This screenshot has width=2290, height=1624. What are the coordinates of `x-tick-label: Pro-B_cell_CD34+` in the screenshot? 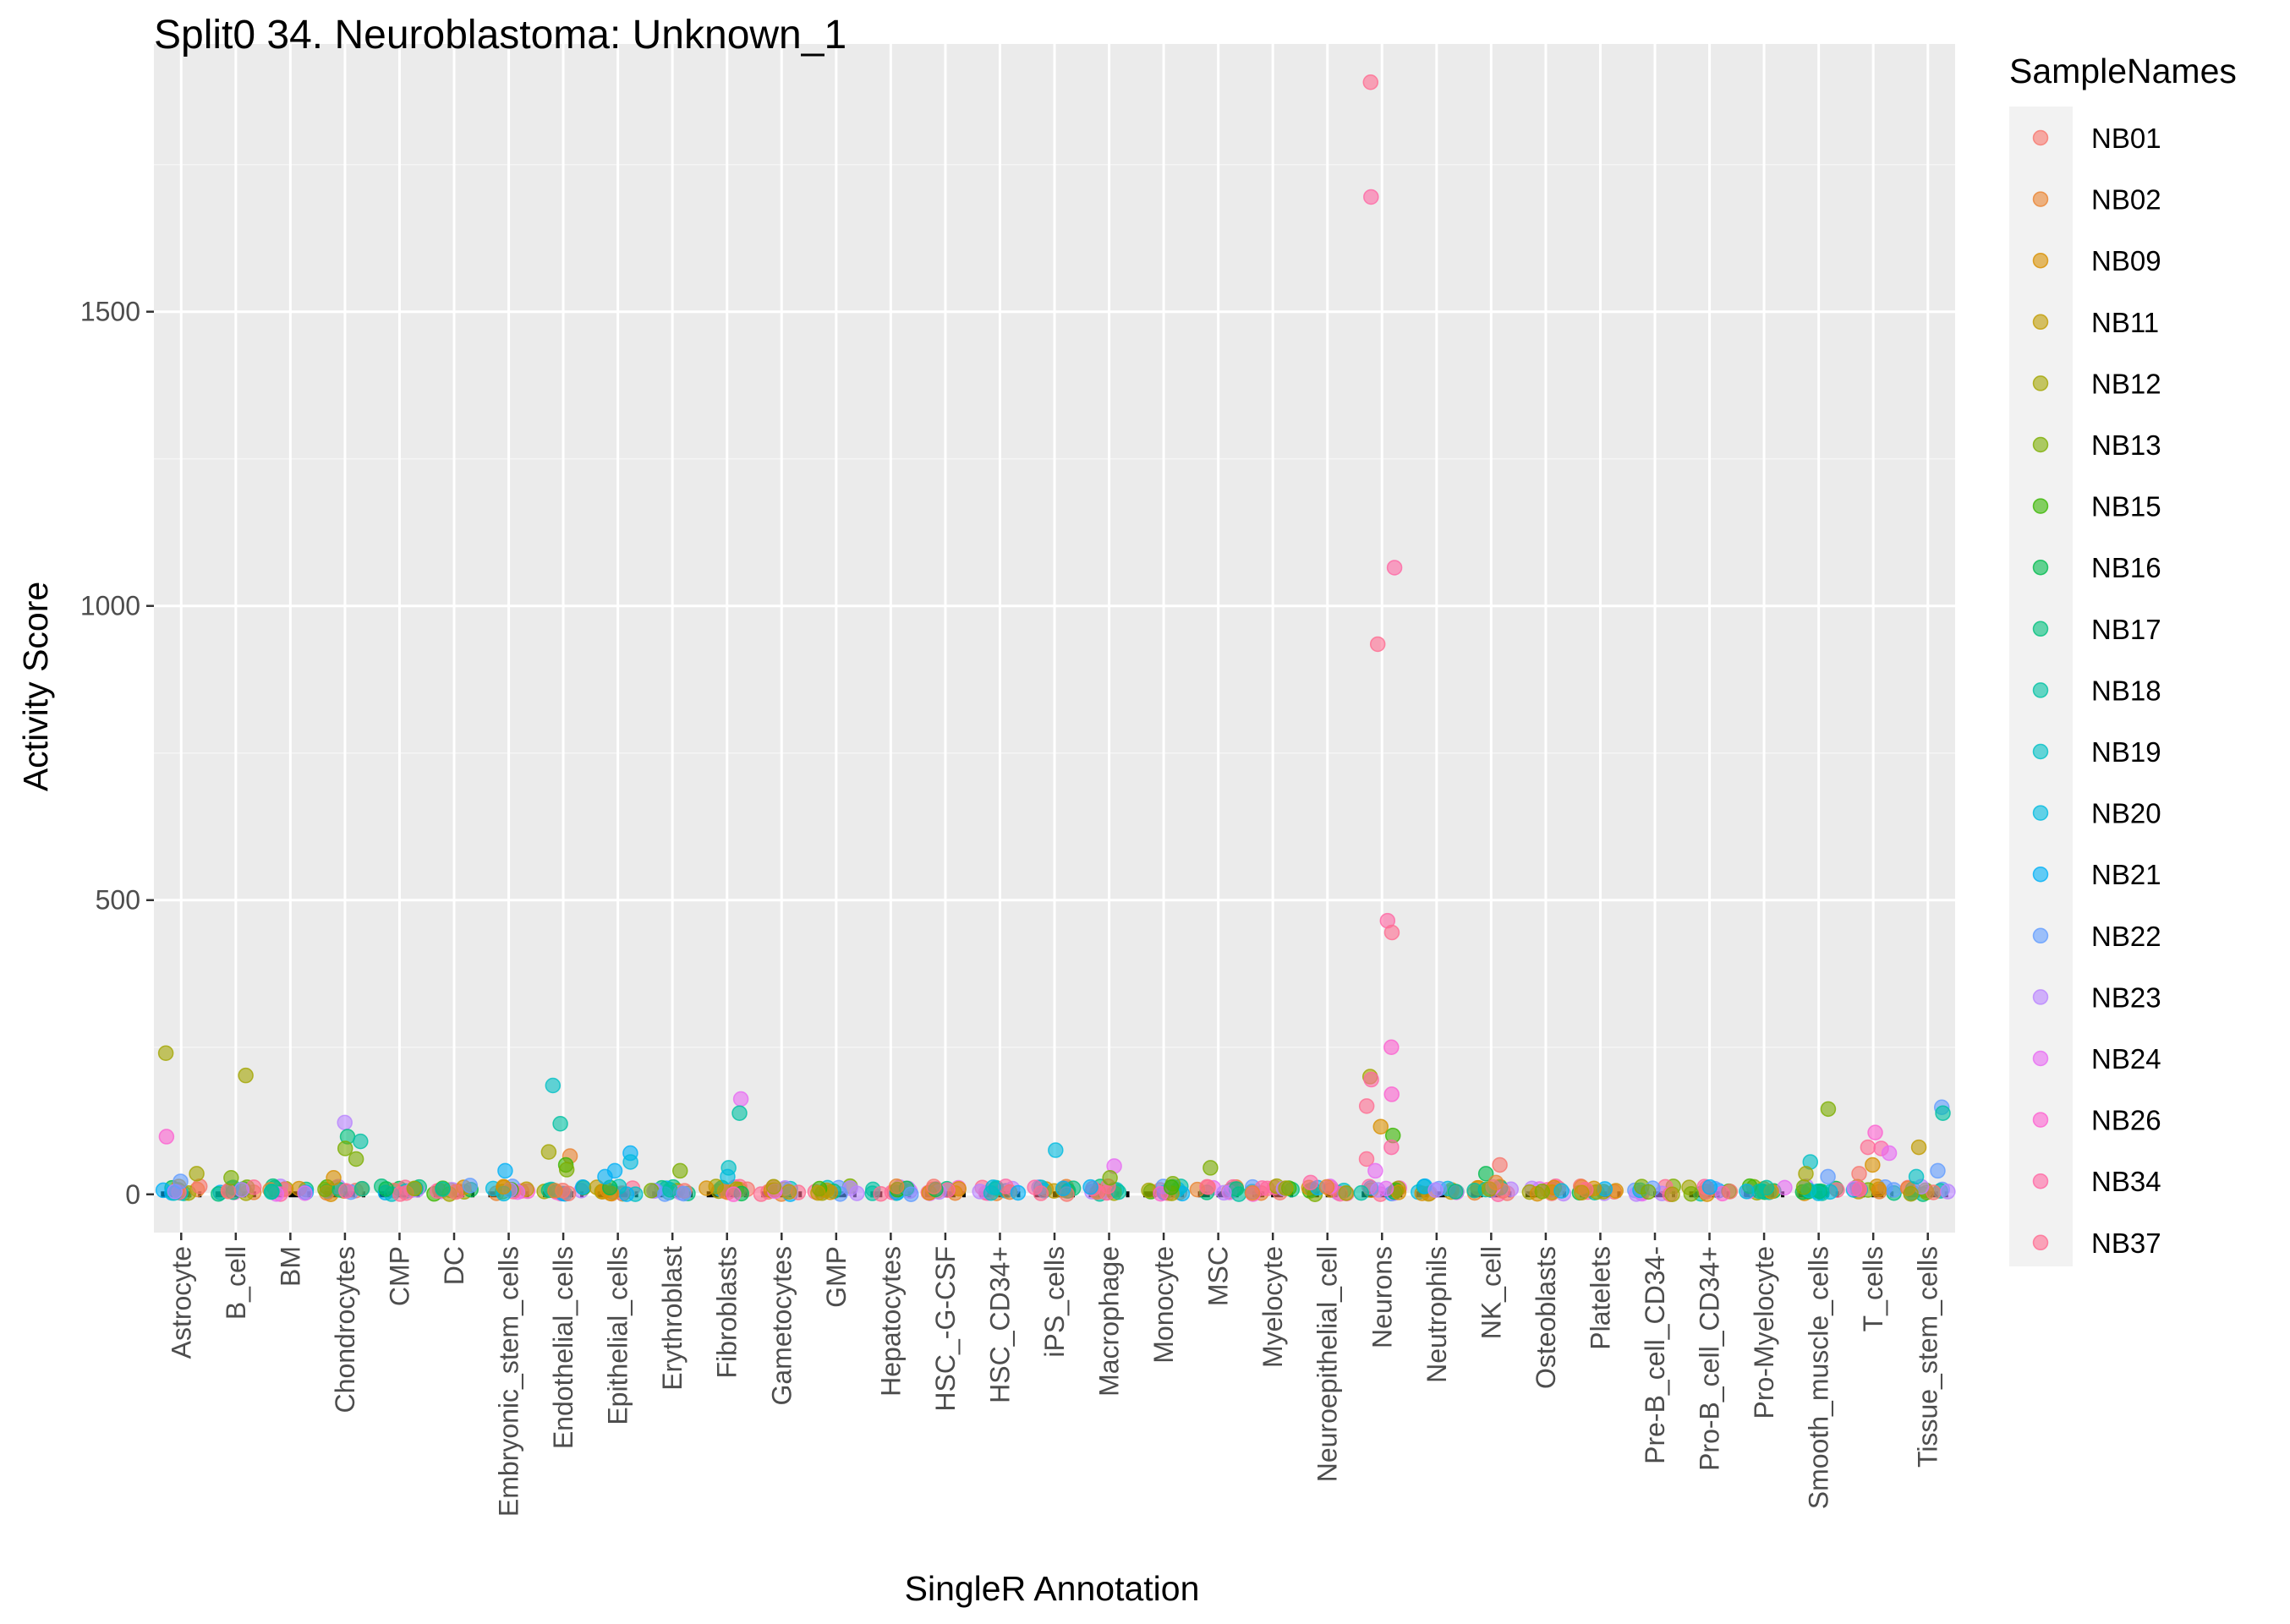 It's located at (1710, 1358).